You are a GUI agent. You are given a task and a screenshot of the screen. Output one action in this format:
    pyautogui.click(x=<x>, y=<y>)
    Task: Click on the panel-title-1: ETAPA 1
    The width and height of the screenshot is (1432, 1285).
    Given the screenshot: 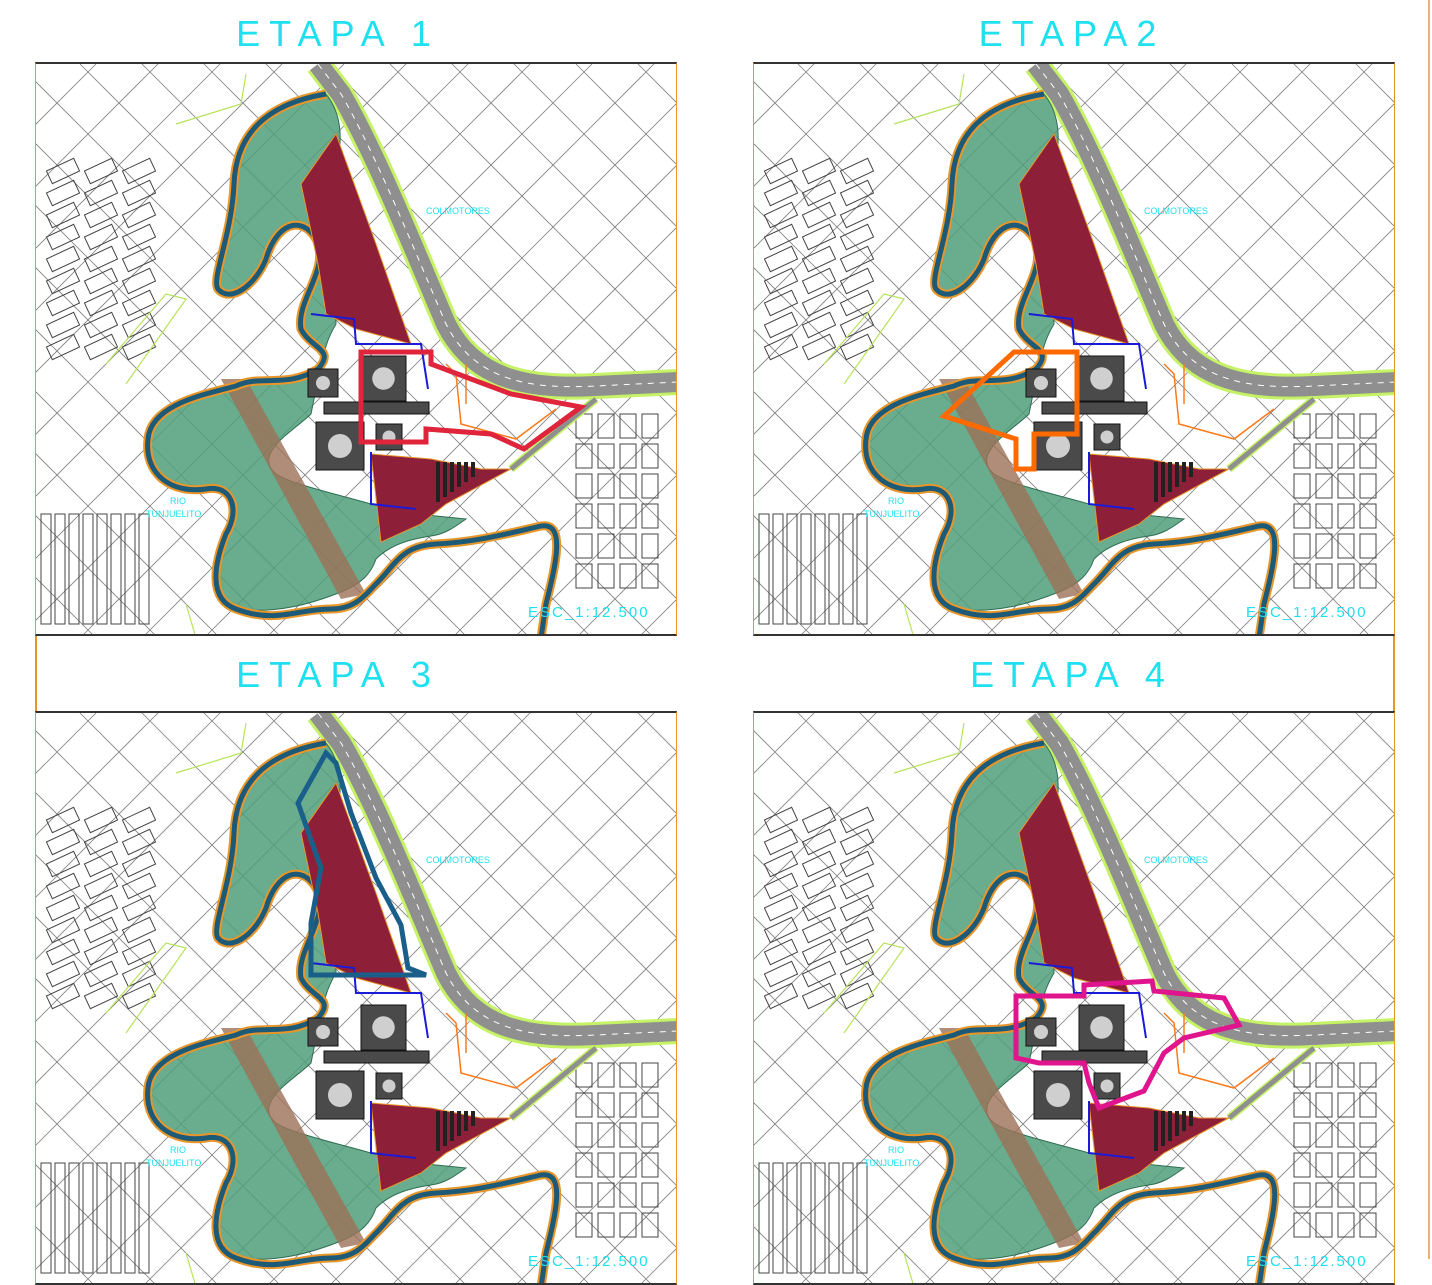 What is the action you would take?
    pyautogui.click(x=338, y=33)
    